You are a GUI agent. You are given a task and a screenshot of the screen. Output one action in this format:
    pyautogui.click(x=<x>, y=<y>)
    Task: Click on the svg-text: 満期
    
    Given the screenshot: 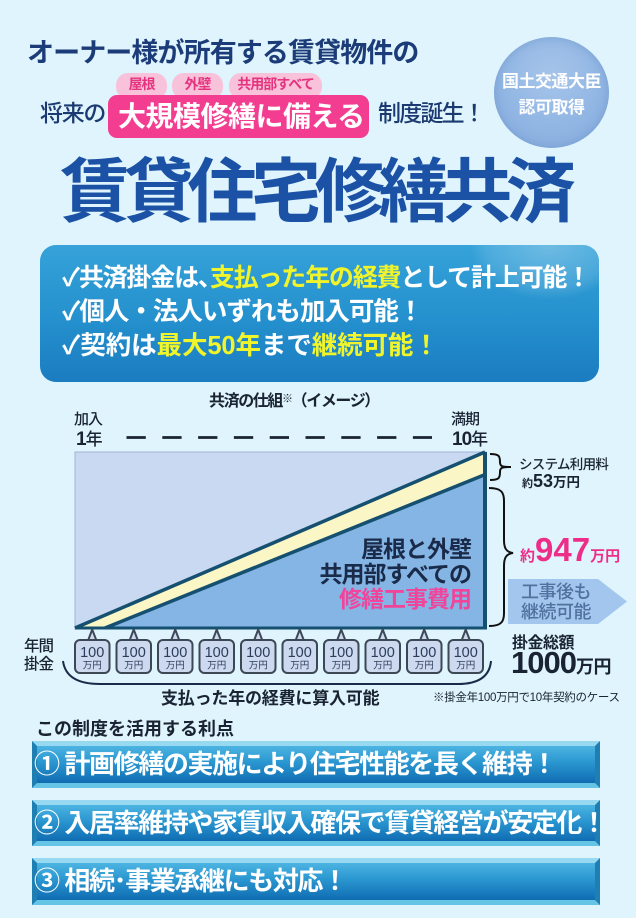 What is the action you would take?
    pyautogui.click(x=465, y=419)
    